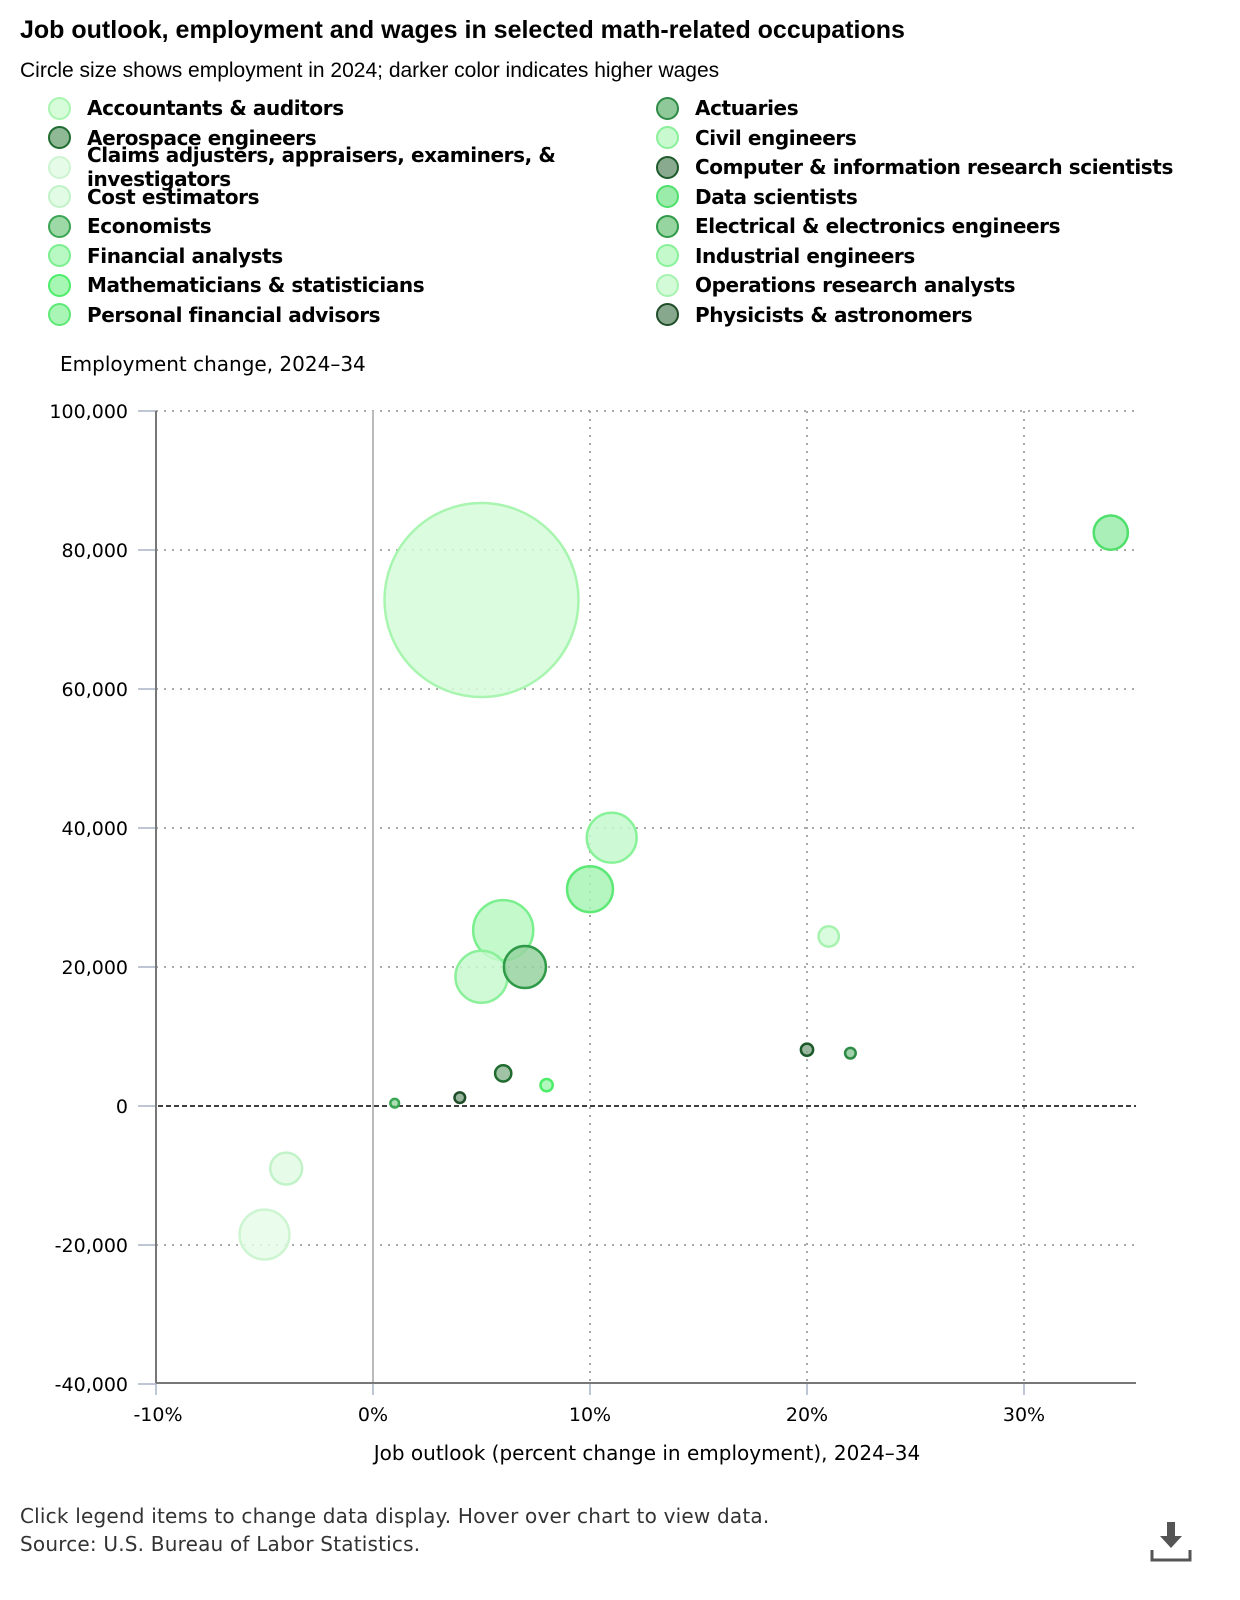  Describe the element at coordinates (95, 968) in the screenshot. I see `y-tick-label: 20,000` at that location.